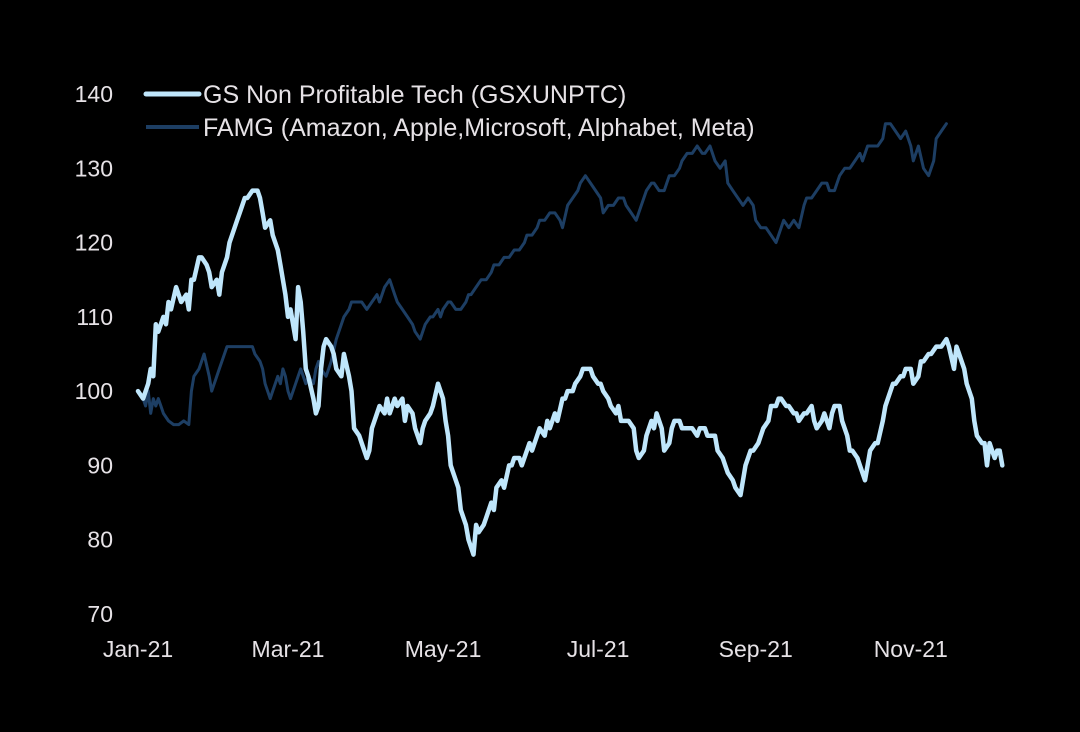  I want to click on x-tick-label: Jan-21, so click(138, 649).